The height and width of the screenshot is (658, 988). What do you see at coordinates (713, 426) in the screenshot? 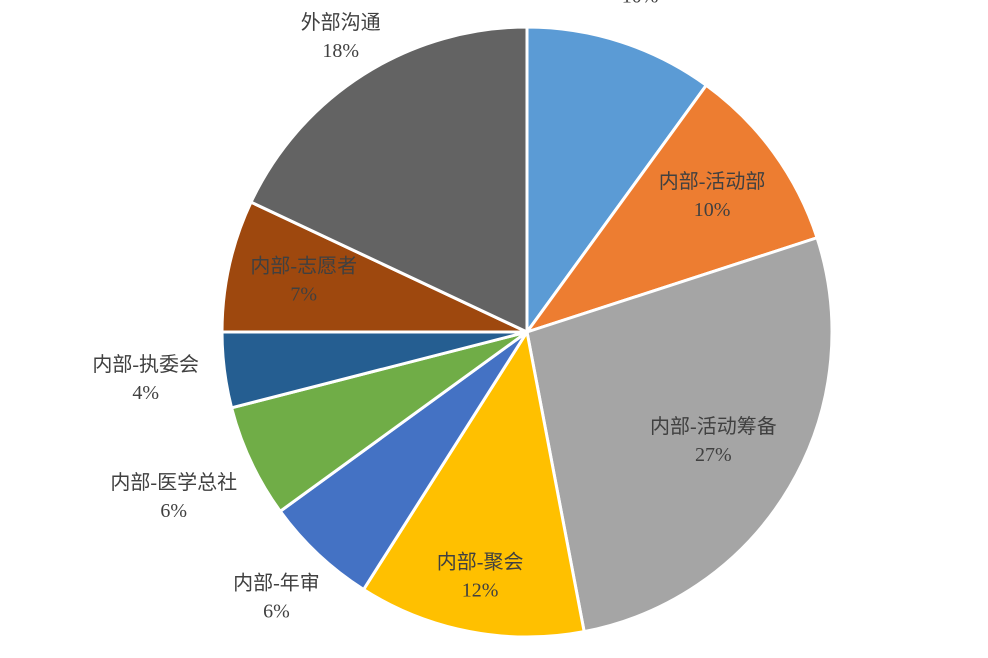
I see `category-label: 内部-活动筹备` at bounding box center [713, 426].